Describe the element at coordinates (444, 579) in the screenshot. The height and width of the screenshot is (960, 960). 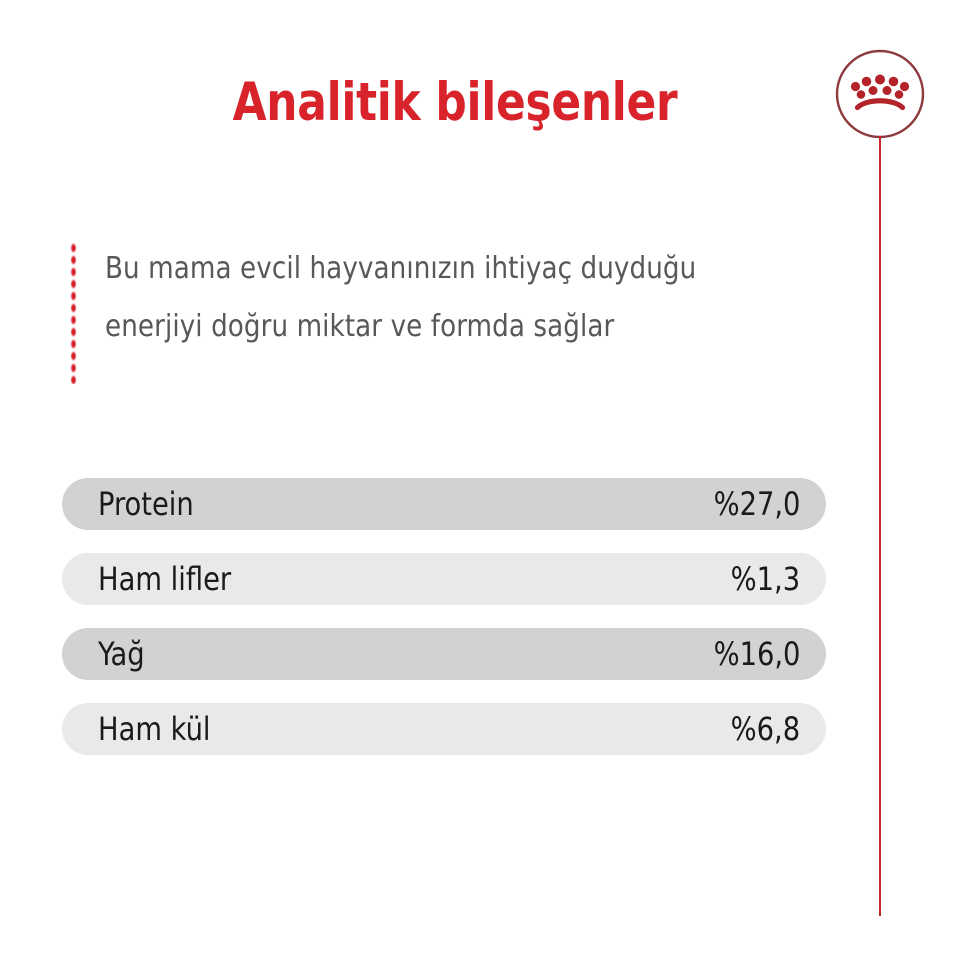
I see `table-row: Ham lifler %1,3` at that location.